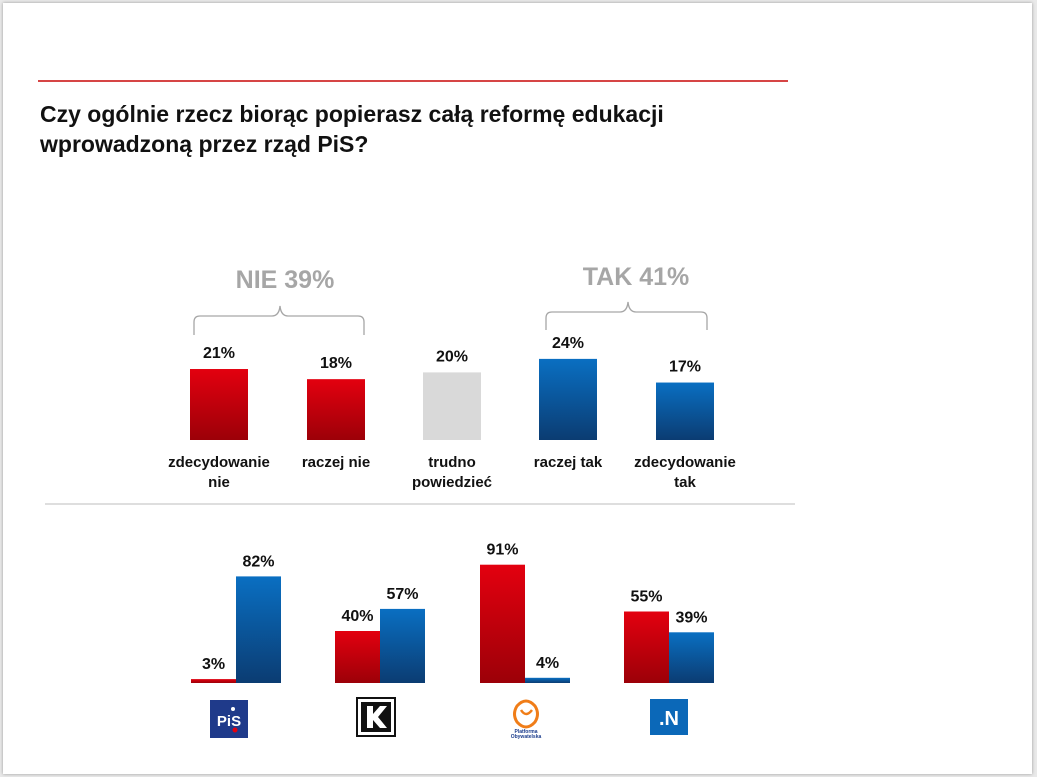 Image resolution: width=1037 pixels, height=777 pixels. I want to click on overall-category-label: zdecydowanie tak, so click(685, 472).